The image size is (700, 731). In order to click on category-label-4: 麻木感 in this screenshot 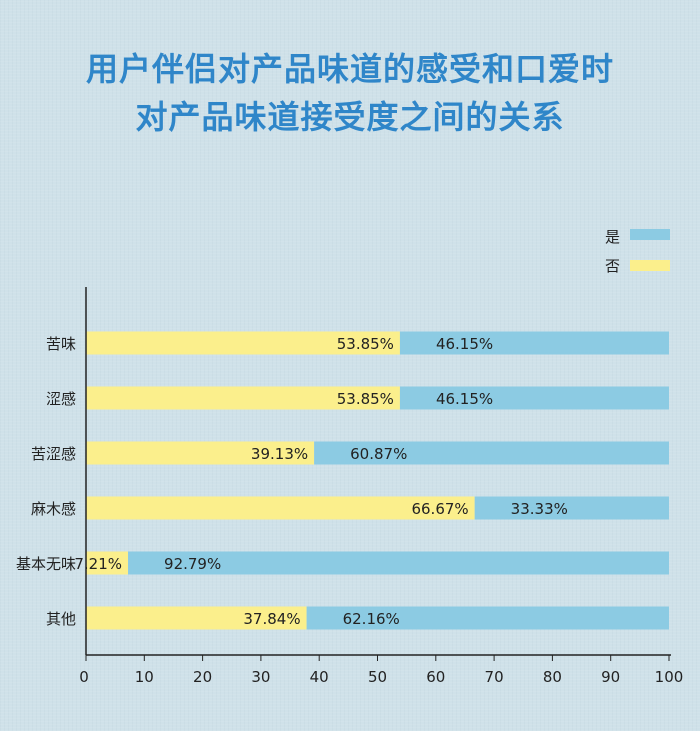, I will do `click(53, 509)`.